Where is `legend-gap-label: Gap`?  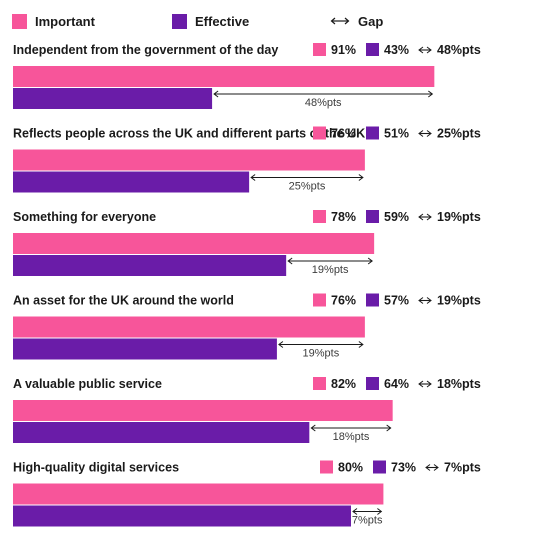 legend-gap-label: Gap is located at coordinates (371, 21).